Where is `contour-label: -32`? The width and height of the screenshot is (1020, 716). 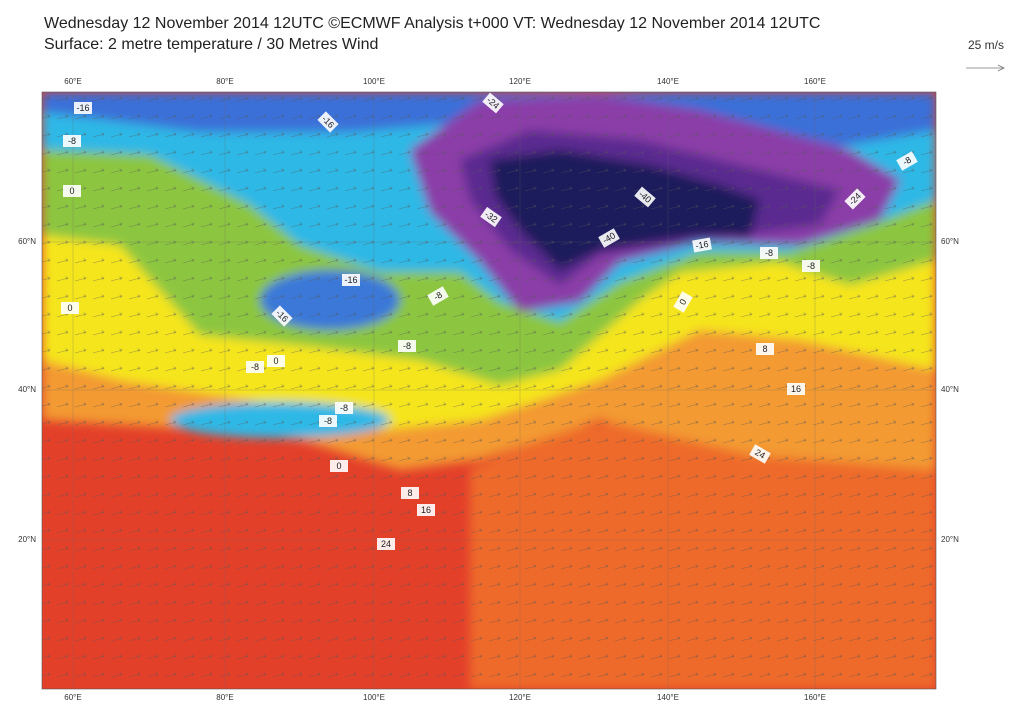 contour-label: -32 is located at coordinates (491, 217).